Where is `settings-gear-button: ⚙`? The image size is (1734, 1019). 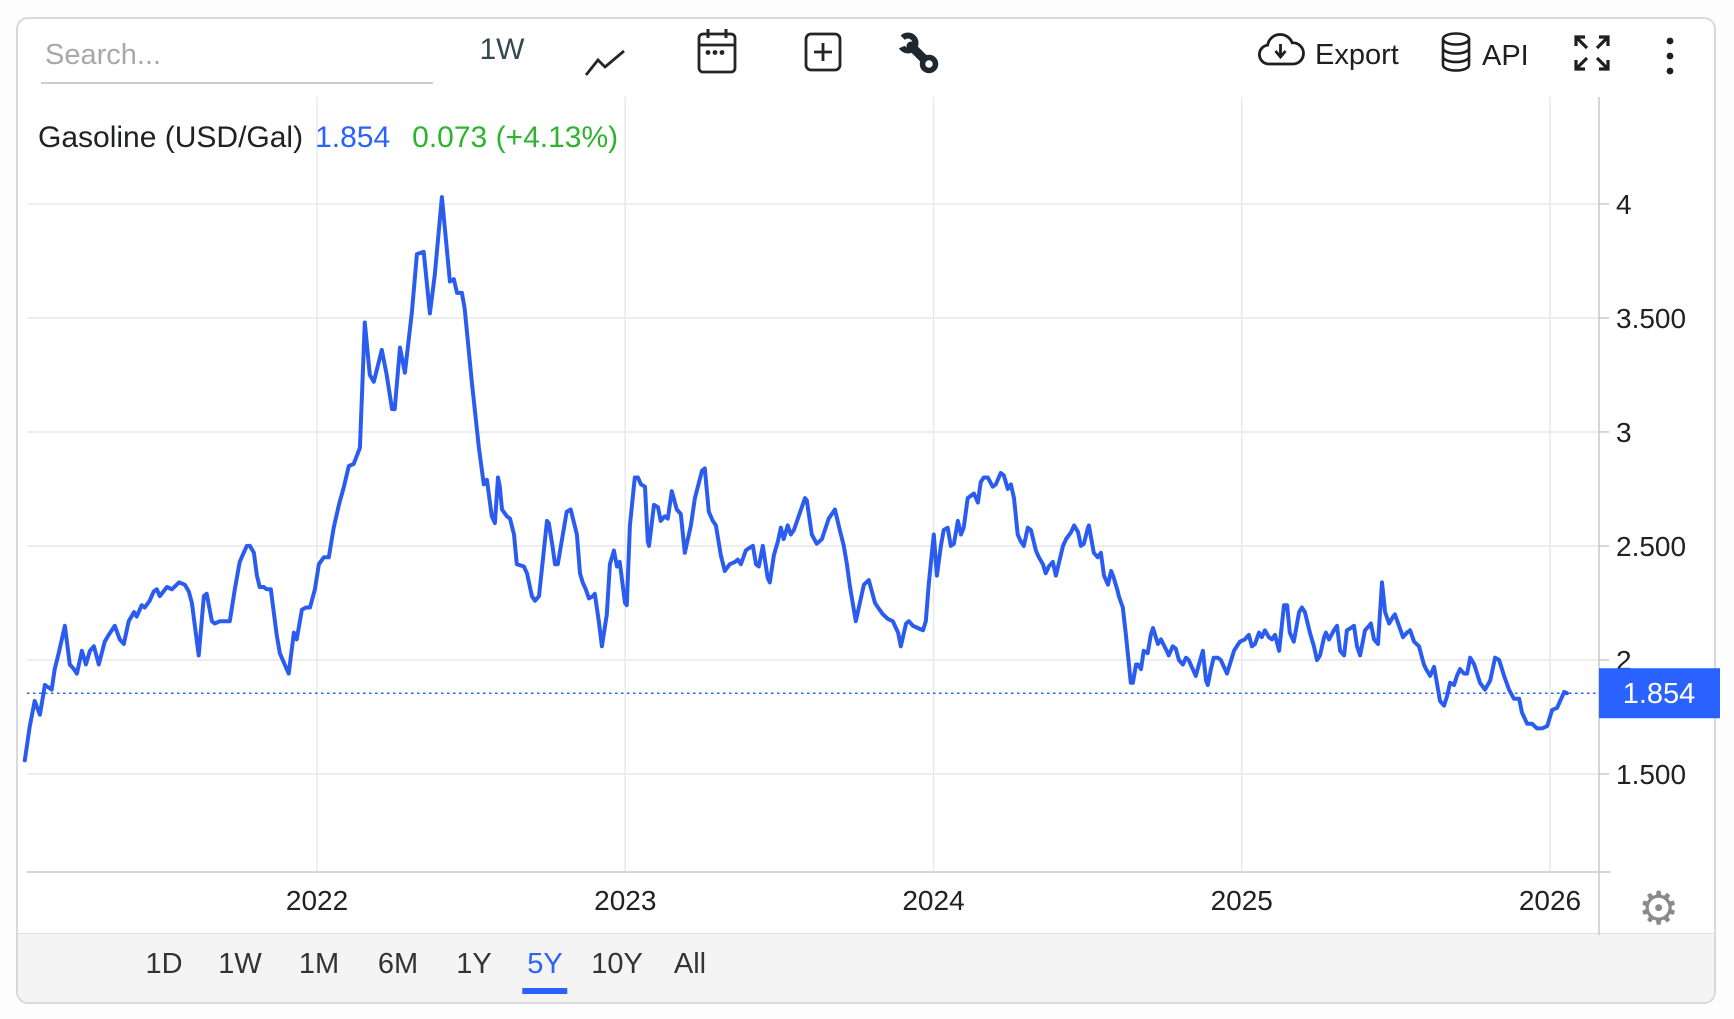
settings-gear-button: ⚙ is located at coordinates (1658, 908).